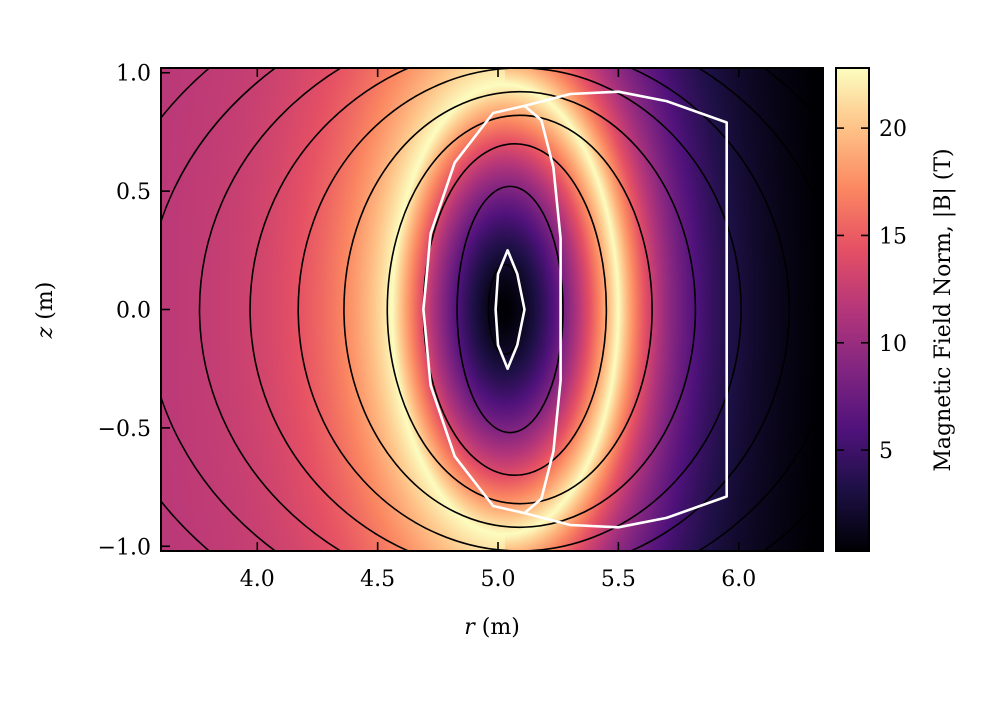 This screenshot has width=996, height=703. What do you see at coordinates (470, 627) in the screenshot?
I see `x-axis-var: r` at bounding box center [470, 627].